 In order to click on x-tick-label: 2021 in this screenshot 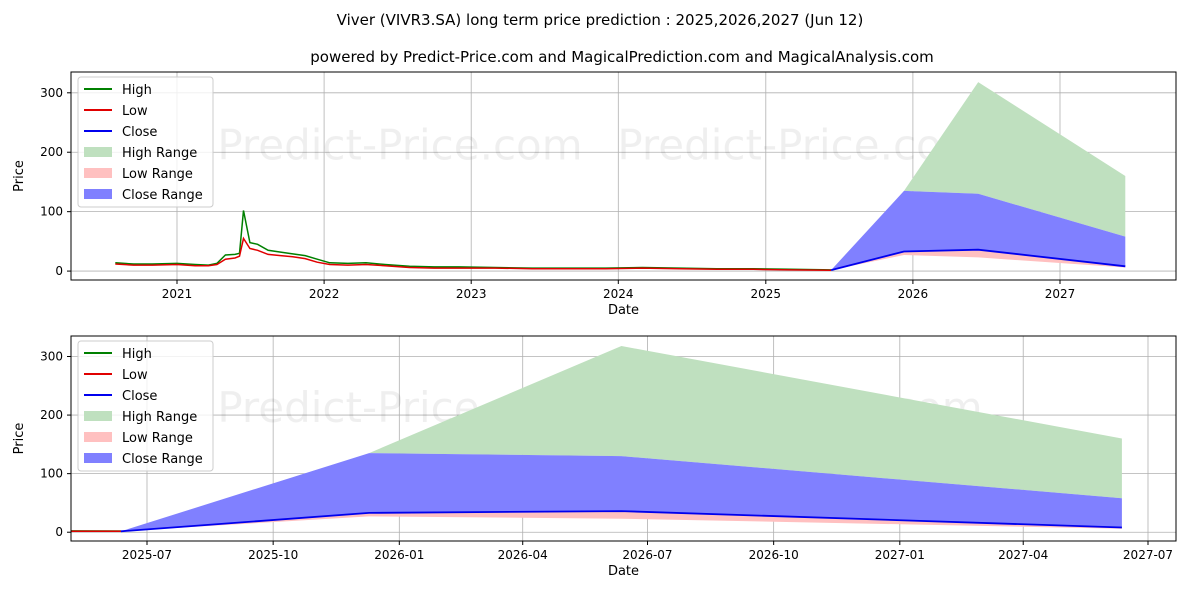, I will do `click(177, 294)`.